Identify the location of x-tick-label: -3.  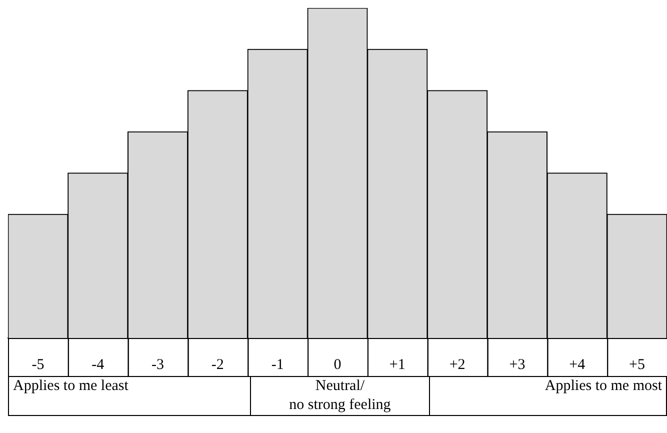
(158, 364).